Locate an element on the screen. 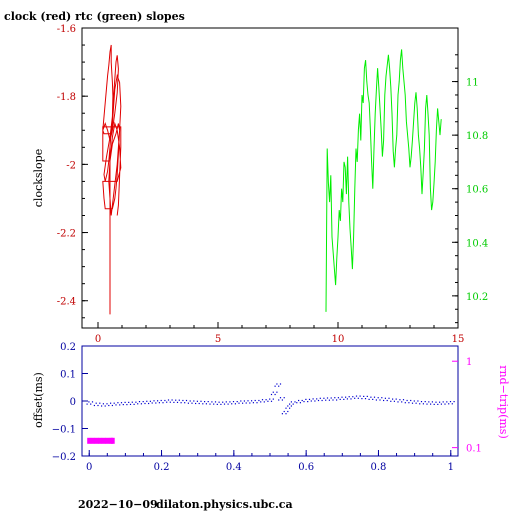  top-y-right-tick-label: 11 is located at coordinates (472, 83).